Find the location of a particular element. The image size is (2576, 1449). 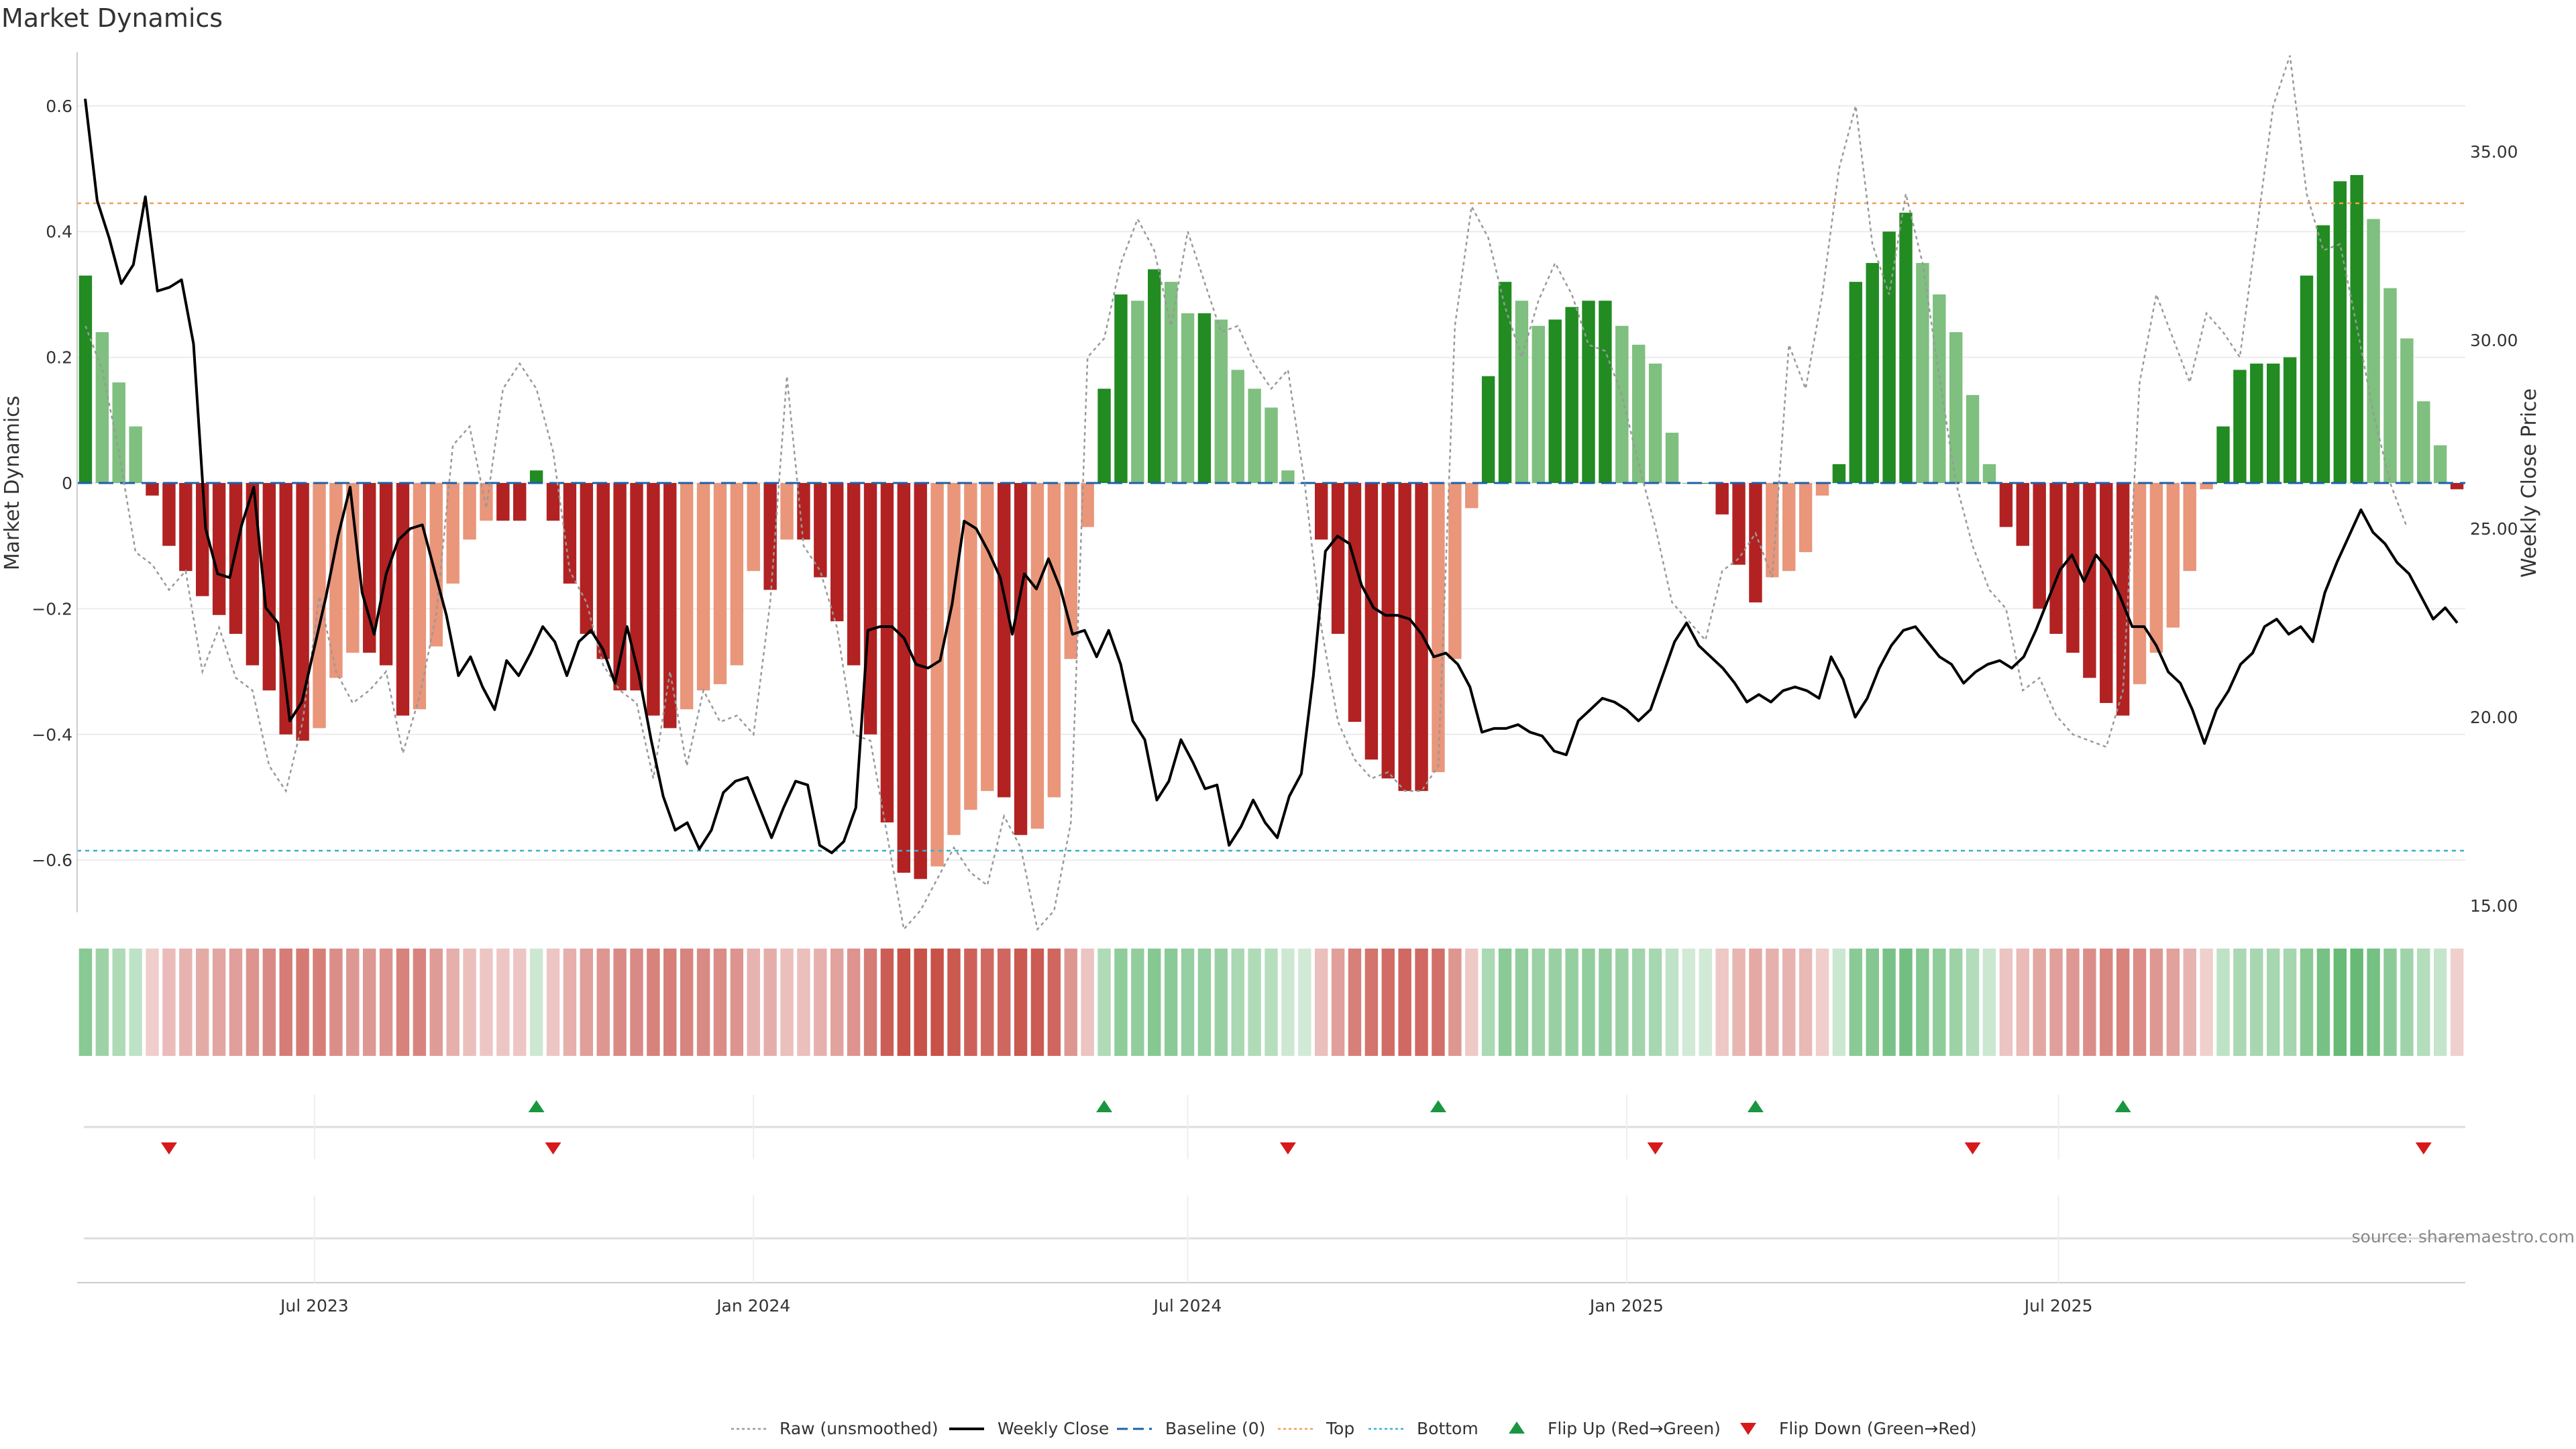

y-tick-left: 0.6 is located at coordinates (59, 106).